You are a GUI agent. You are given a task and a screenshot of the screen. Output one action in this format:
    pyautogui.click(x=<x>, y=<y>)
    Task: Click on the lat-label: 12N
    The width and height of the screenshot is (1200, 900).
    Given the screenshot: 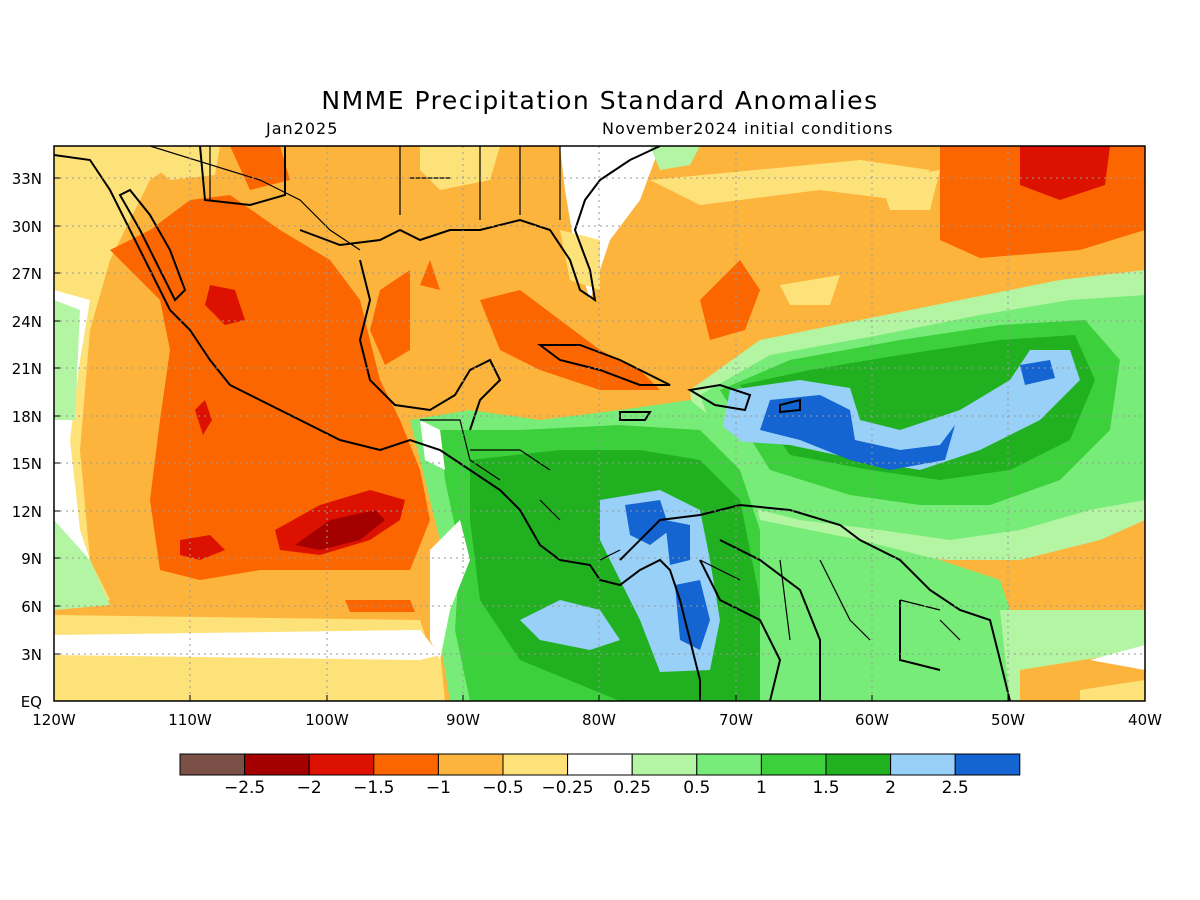 What is the action you would take?
    pyautogui.click(x=27, y=512)
    